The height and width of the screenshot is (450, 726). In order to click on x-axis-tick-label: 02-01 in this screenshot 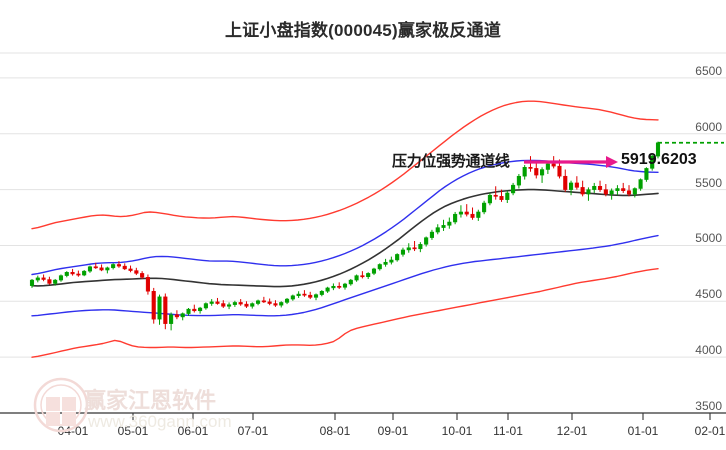, I will do `click(710, 431)`.